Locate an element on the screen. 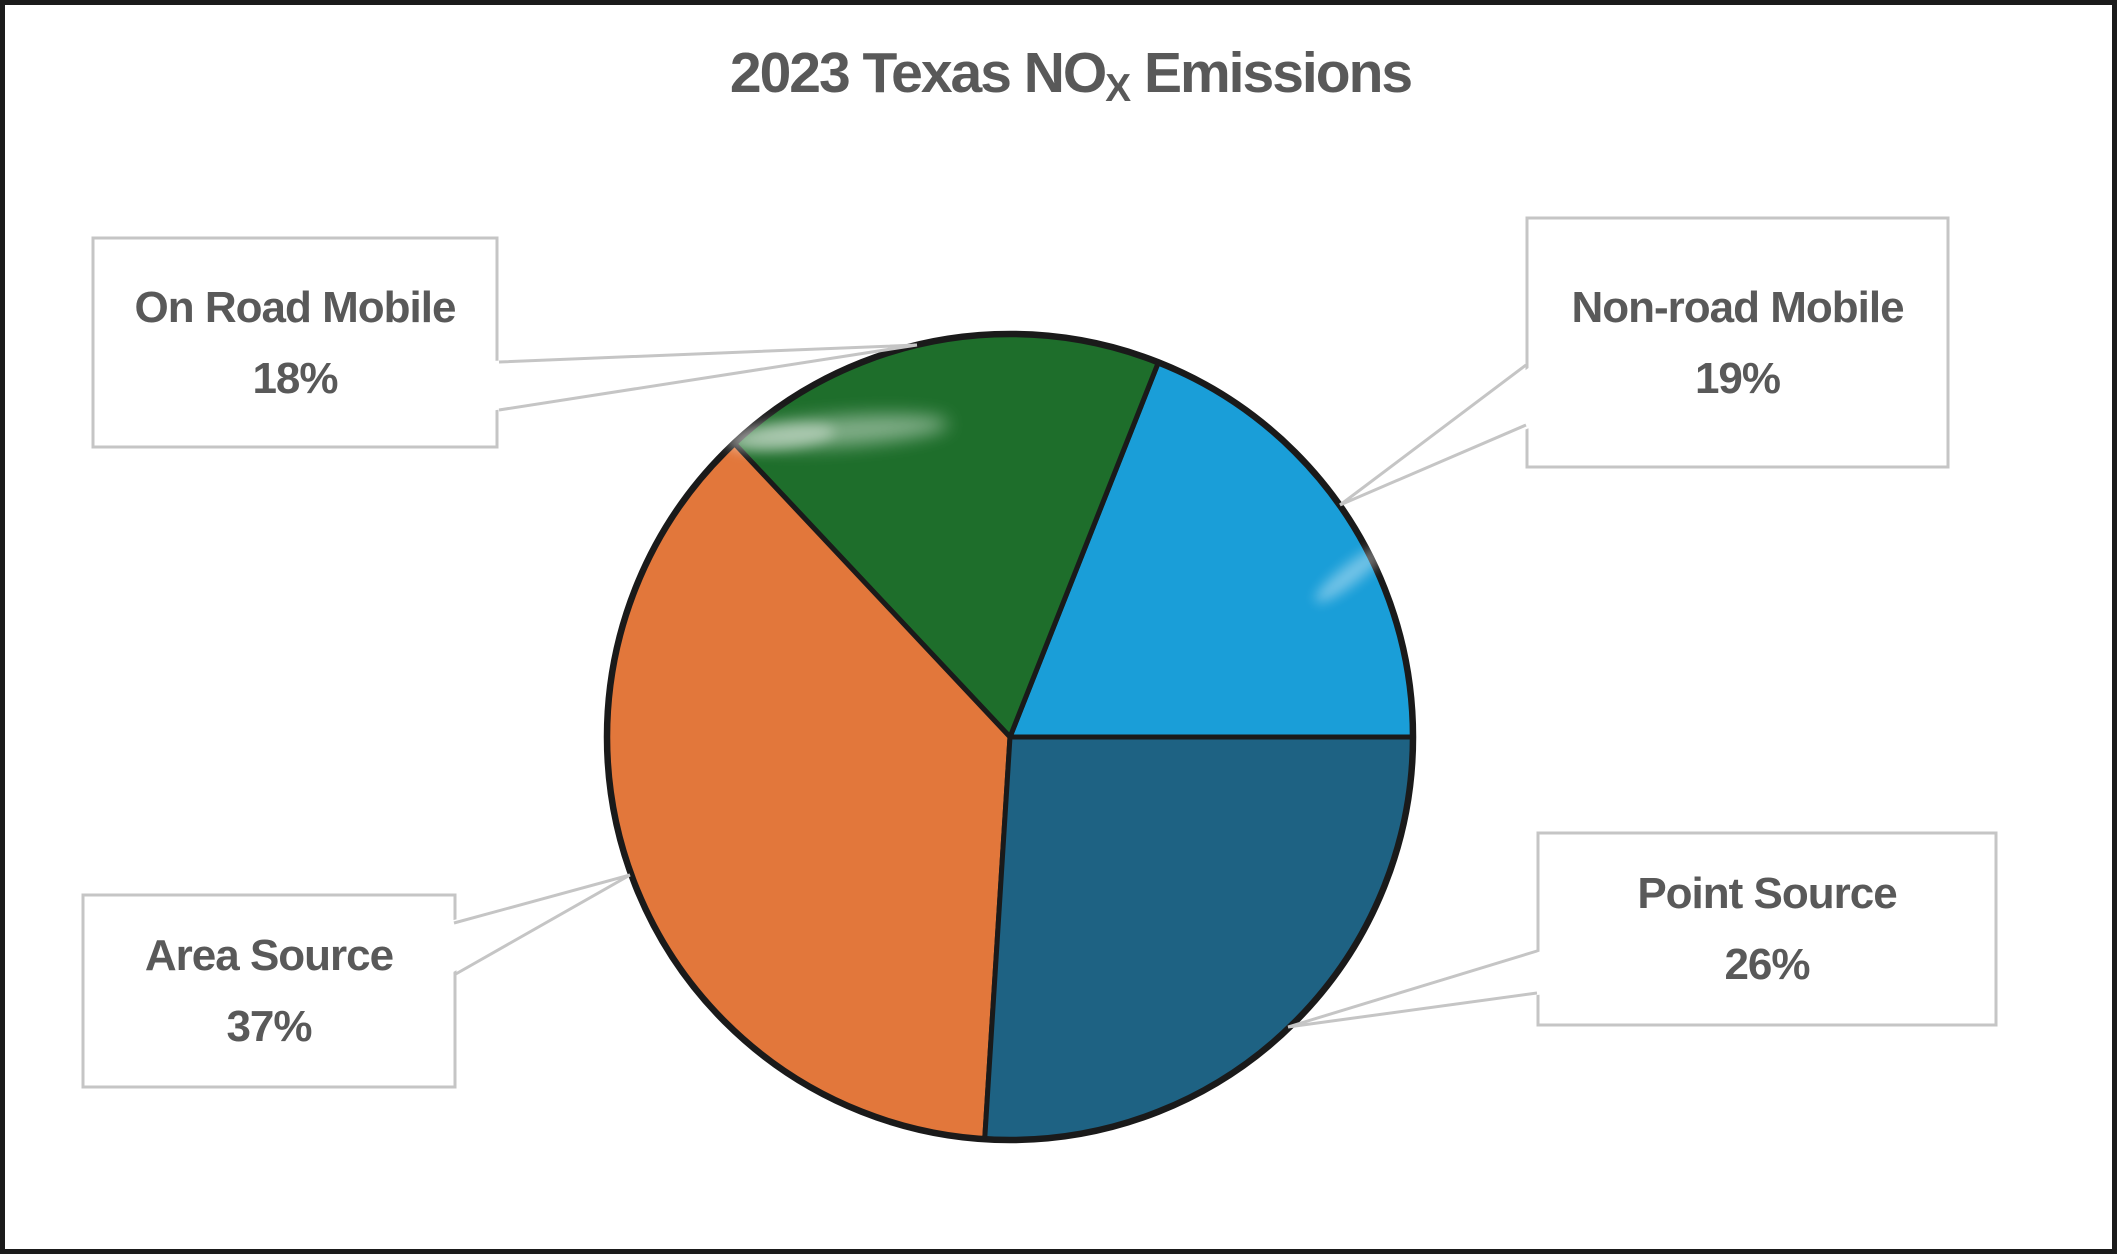 This screenshot has width=2117, height=1254. callout-box-non-road-mobile is located at coordinates (1737, 342).